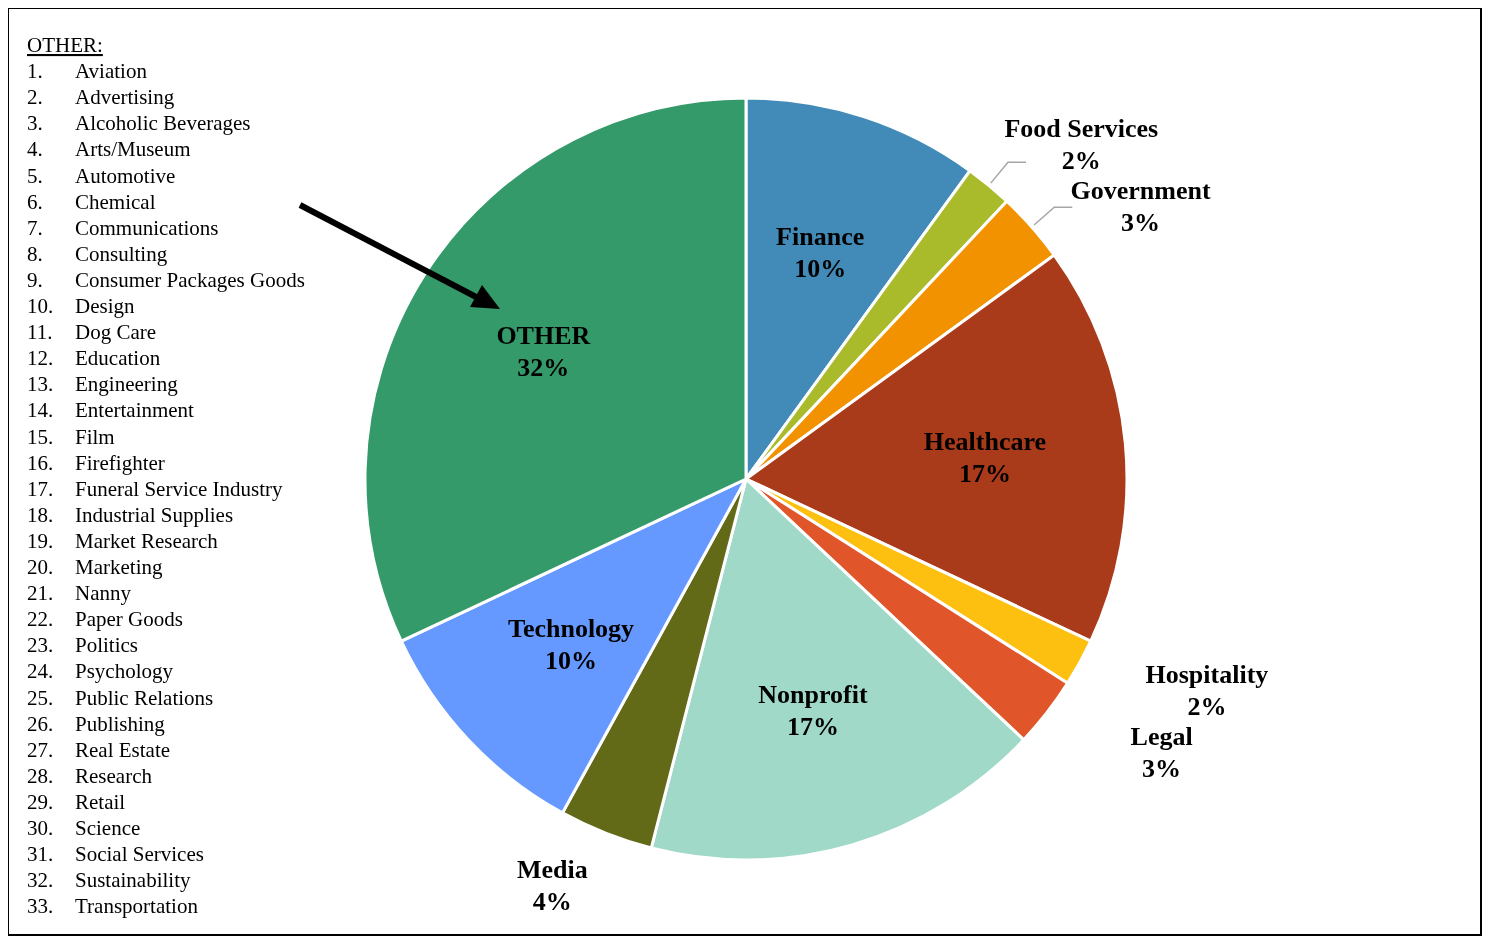  I want to click on text: 27. Real Estate, so click(99, 749).